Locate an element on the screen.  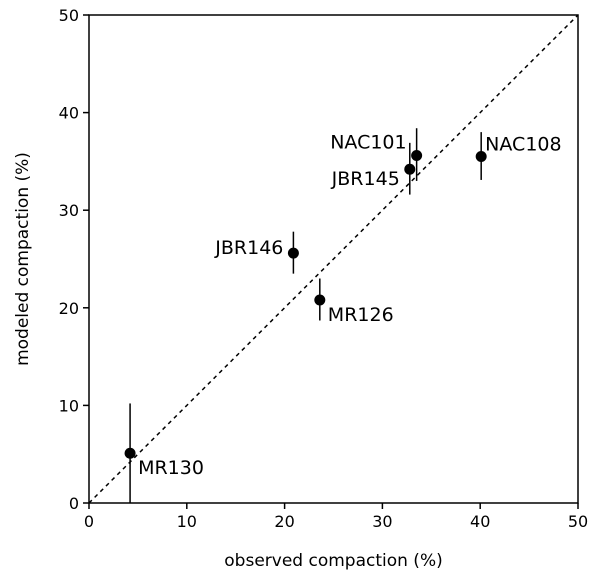
y-axis-label: modeled compaction (%) is located at coordinates (23, 259).